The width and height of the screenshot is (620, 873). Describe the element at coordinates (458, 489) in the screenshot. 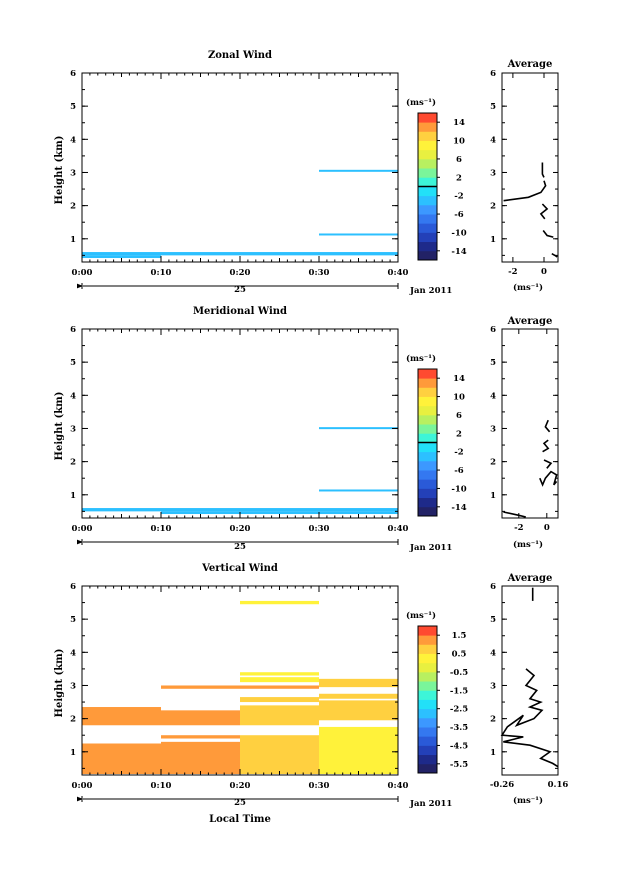

I see `colorbar-tick-label: -10` at that location.